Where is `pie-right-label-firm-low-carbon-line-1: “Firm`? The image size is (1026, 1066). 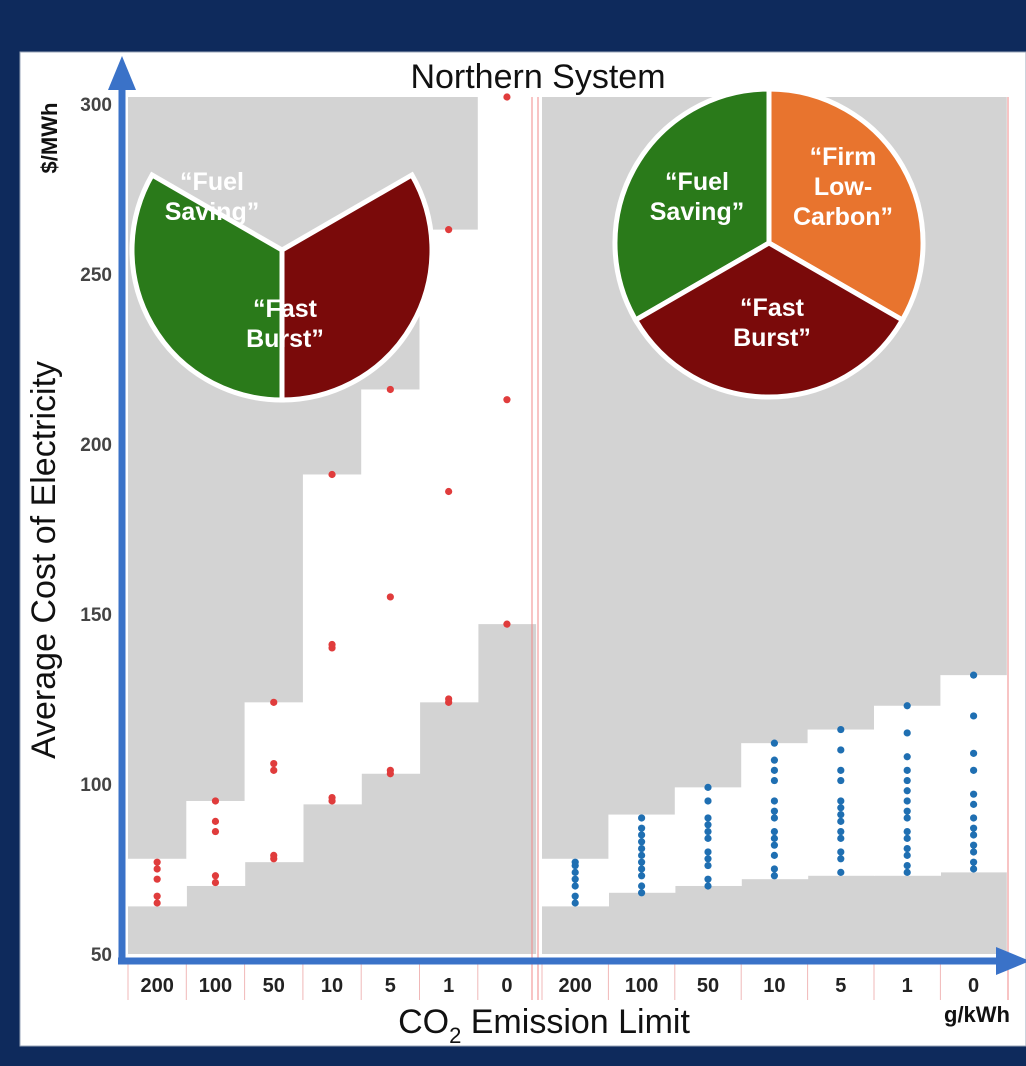 pie-right-label-firm-low-carbon-line-1: “Firm is located at coordinates (843, 157).